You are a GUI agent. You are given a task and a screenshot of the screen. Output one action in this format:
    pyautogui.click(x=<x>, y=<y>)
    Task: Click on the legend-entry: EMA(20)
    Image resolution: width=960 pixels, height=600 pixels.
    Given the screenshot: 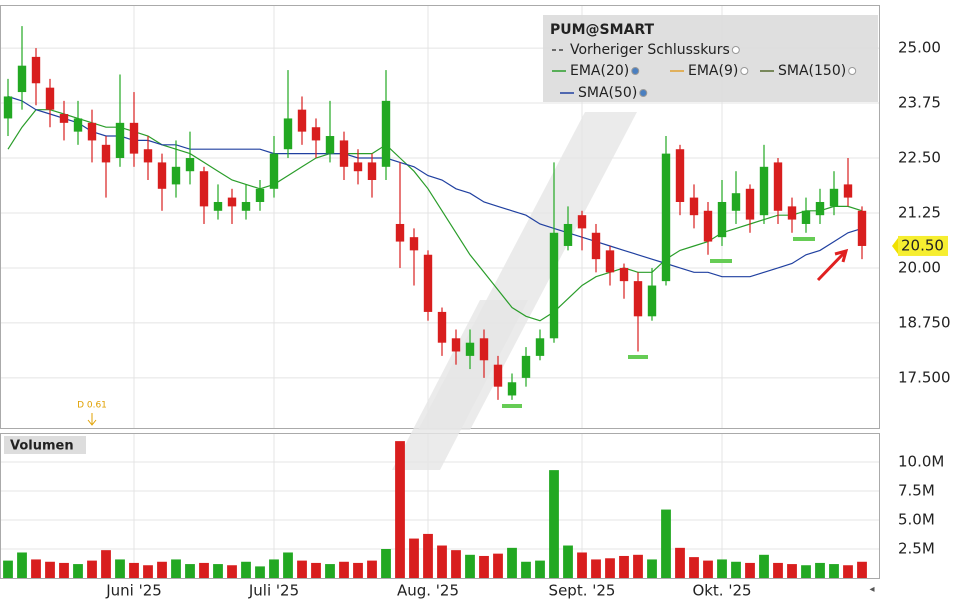 What is the action you would take?
    pyautogui.click(x=599, y=71)
    